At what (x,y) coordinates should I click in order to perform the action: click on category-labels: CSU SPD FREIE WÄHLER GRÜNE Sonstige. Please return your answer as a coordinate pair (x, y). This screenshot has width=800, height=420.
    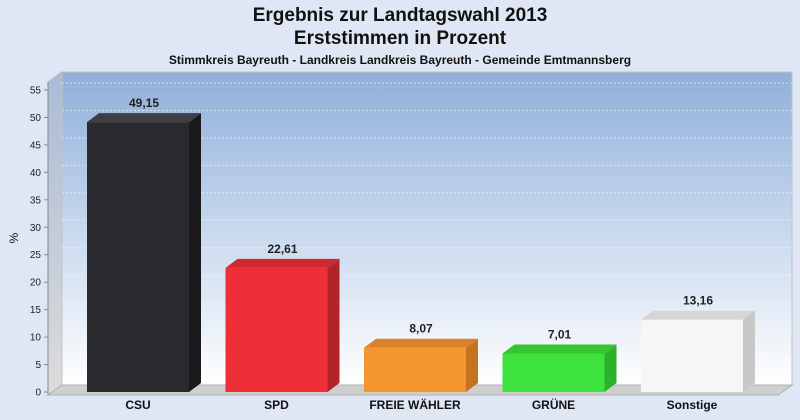
    Looking at the image, I should click on (421, 404).